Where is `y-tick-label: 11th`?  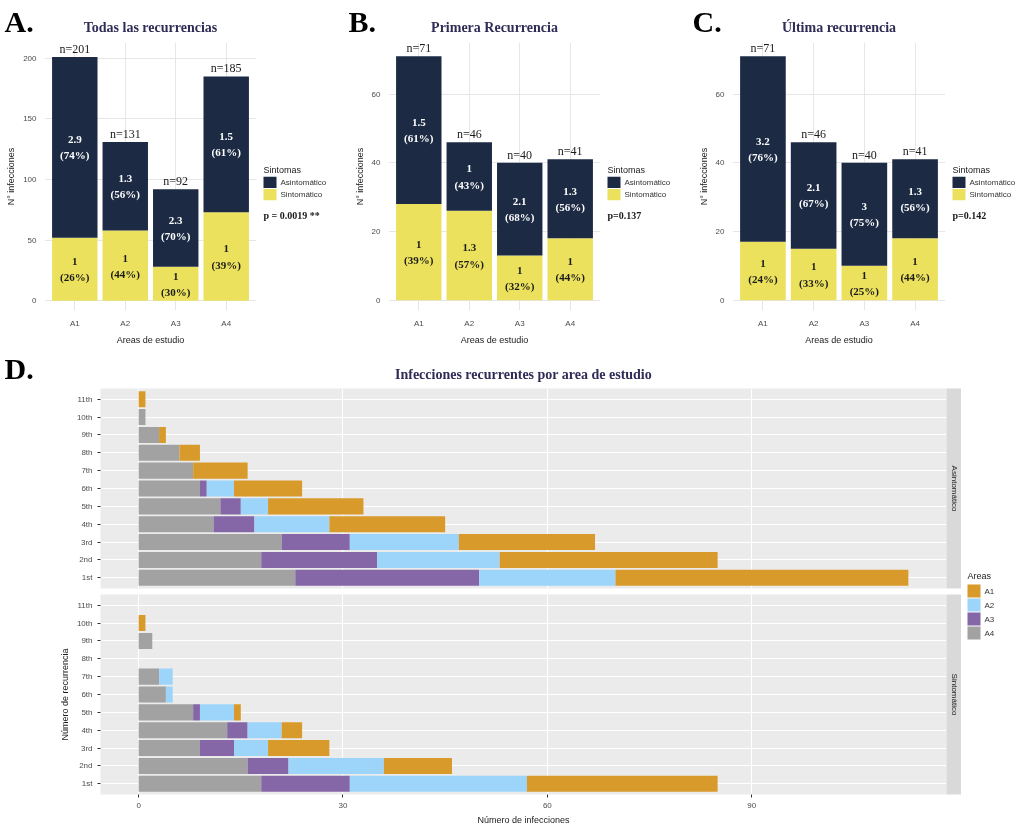
y-tick-label: 11th is located at coordinates (85, 399).